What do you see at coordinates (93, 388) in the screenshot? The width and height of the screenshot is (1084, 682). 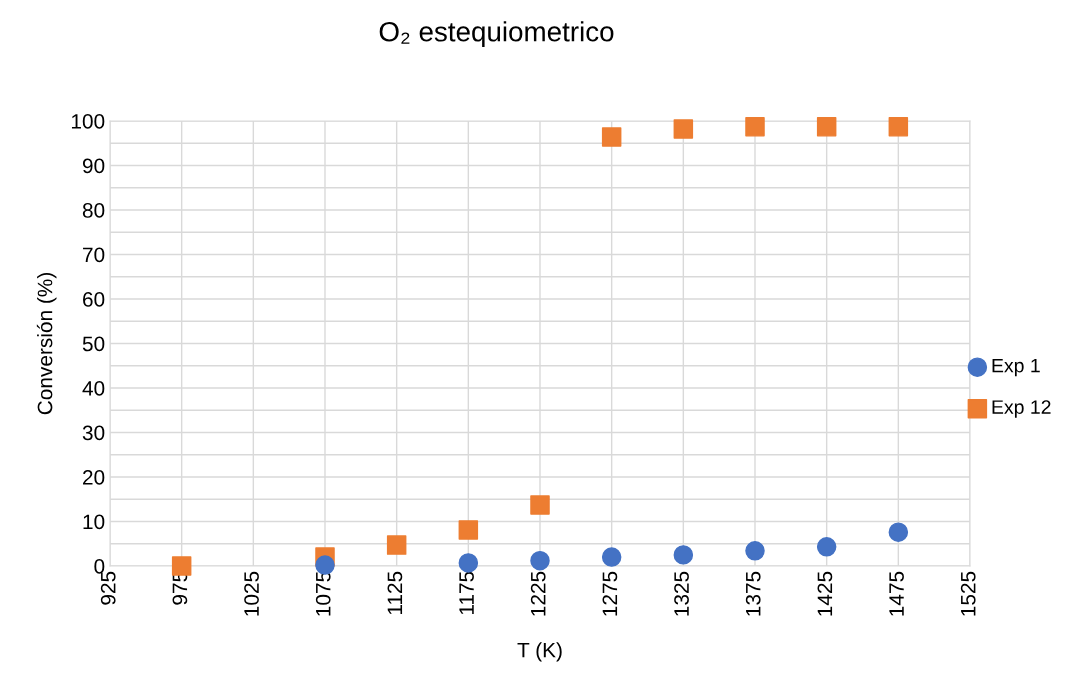 I see `y-tick-label: 40` at bounding box center [93, 388].